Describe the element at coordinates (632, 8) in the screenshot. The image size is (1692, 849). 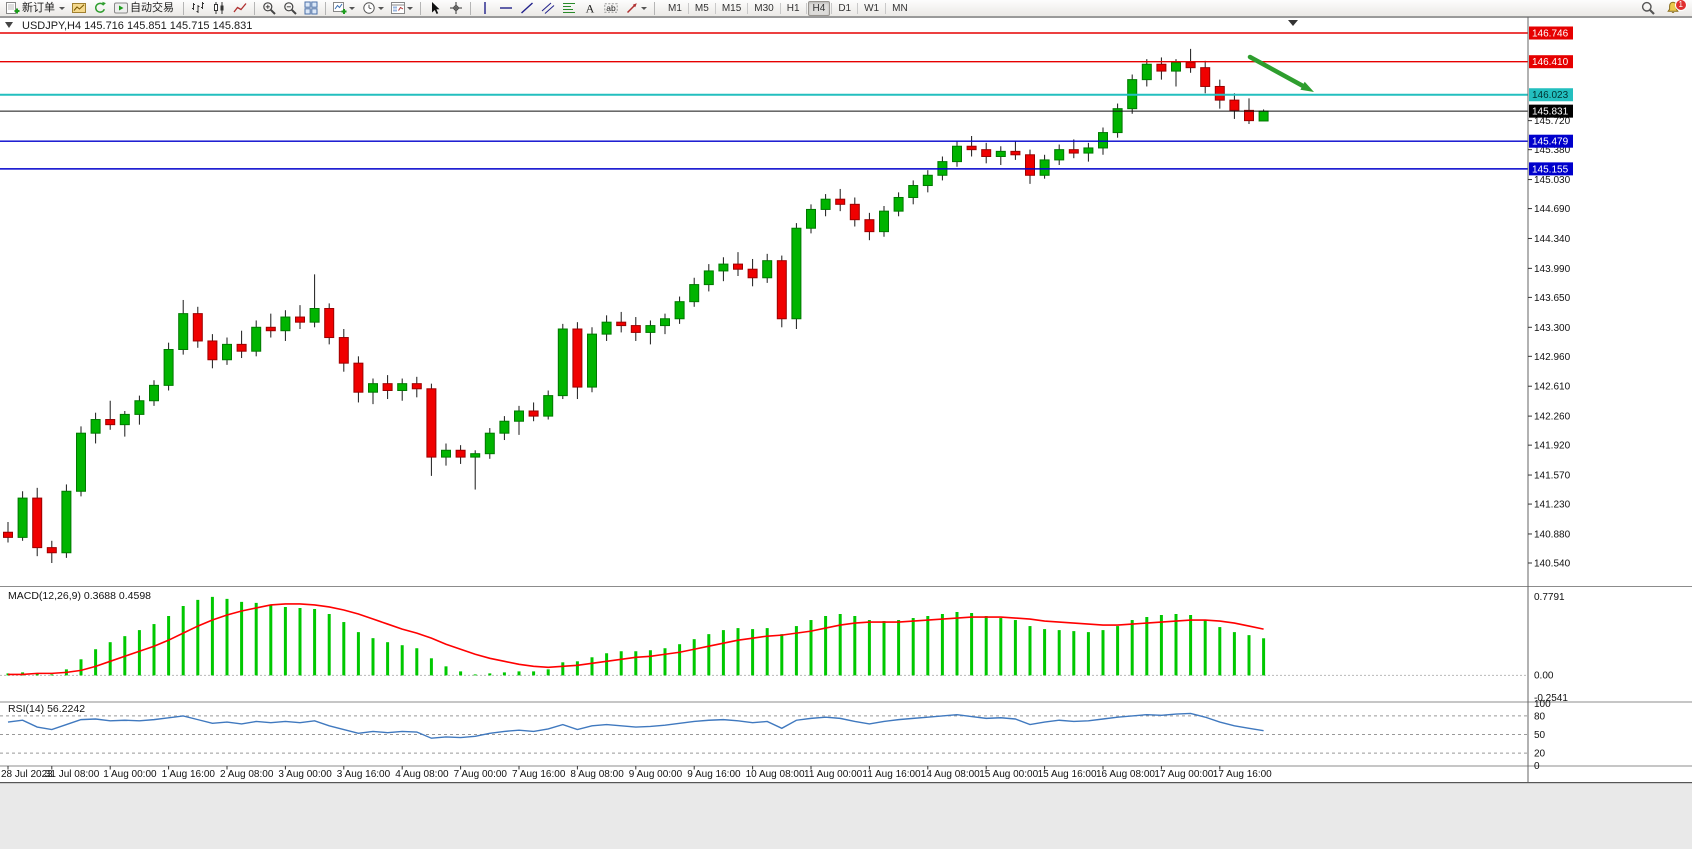
I see `arrow-tool-icon` at that location.